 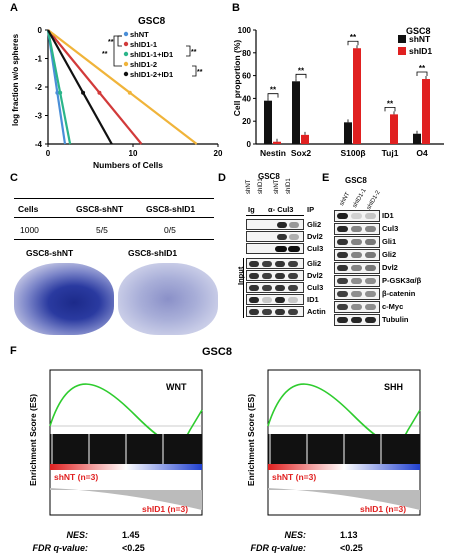 I want to click on ip-label: IP, so click(x=311, y=209).